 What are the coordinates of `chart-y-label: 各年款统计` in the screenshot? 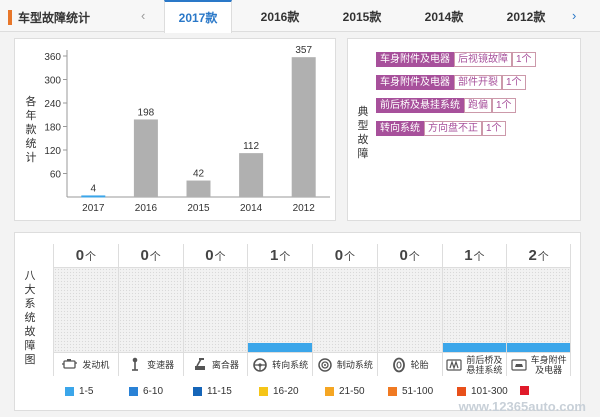 It's located at (31, 130).